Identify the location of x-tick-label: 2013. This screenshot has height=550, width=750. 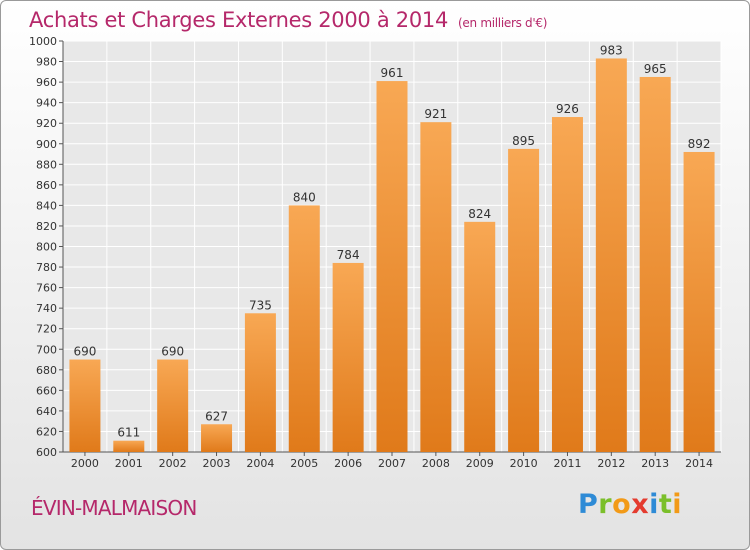
(655, 463).